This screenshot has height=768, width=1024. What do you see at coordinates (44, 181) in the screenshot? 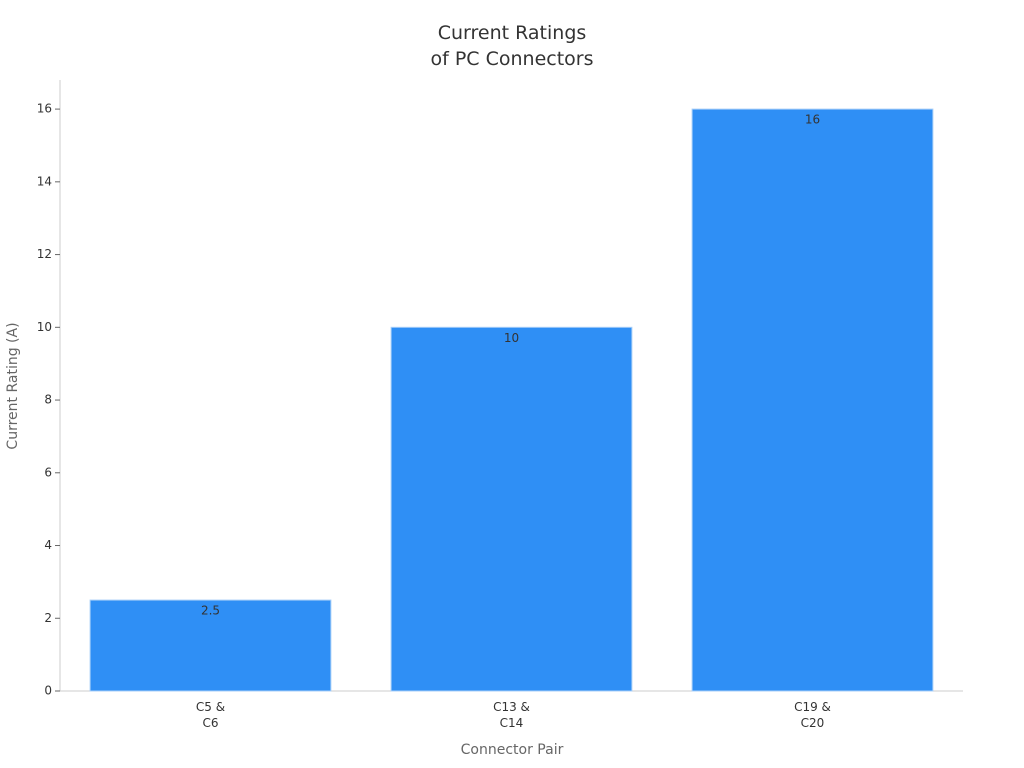
I see `y-tick-label: 14` at bounding box center [44, 181].